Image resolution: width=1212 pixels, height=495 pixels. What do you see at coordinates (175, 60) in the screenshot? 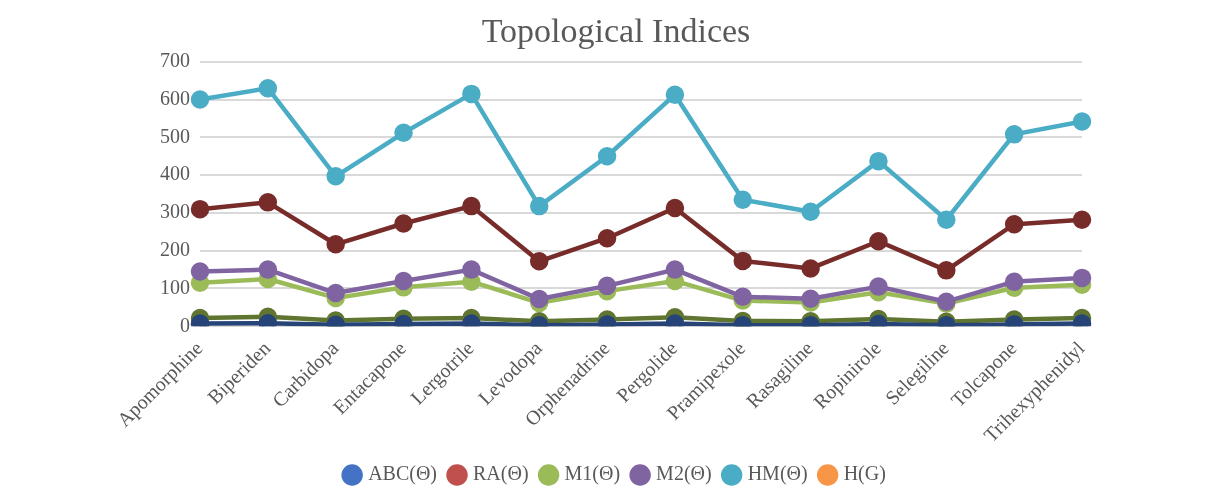
I see `y-tick-label: 700` at bounding box center [175, 60].